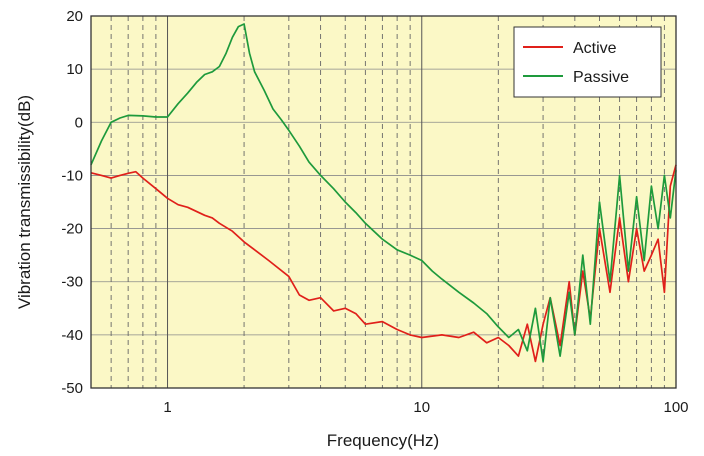 The image size is (704, 456). Describe the element at coordinates (24, 202) in the screenshot. I see `y-axis-label: Vibration transmissibility(dB)` at that location.